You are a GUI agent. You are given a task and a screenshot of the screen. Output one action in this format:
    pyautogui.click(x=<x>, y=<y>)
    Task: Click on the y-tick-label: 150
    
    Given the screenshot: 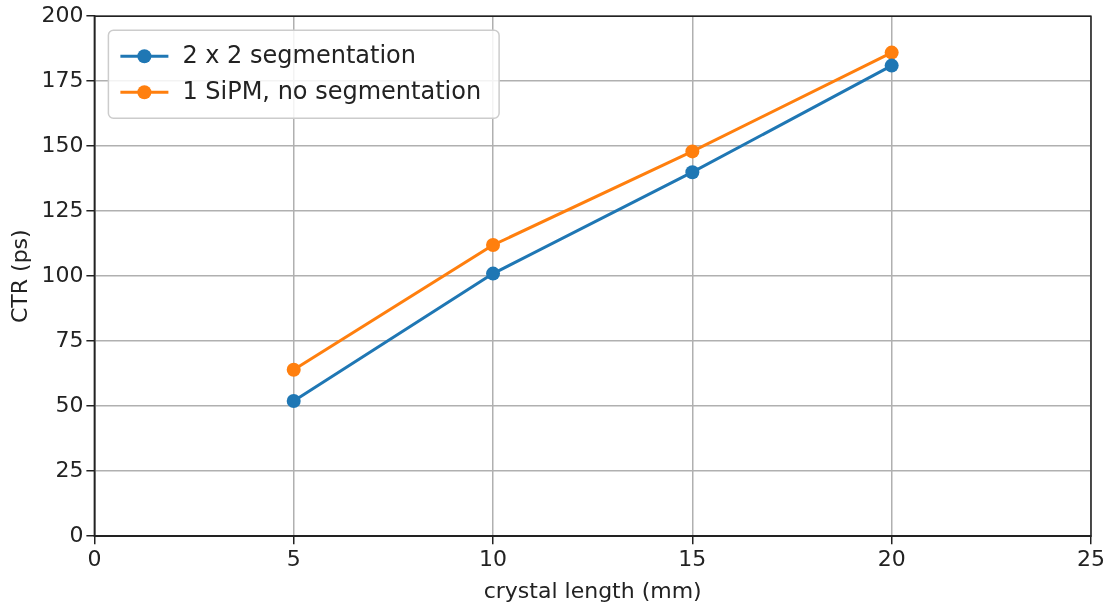 What is the action you would take?
    pyautogui.click(x=62, y=144)
    